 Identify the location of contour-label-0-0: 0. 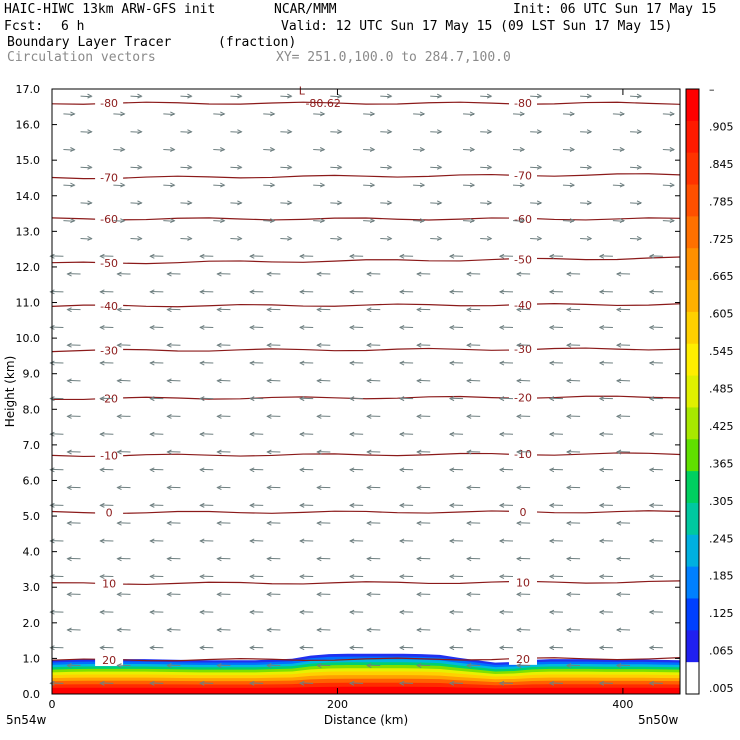
(109, 512).